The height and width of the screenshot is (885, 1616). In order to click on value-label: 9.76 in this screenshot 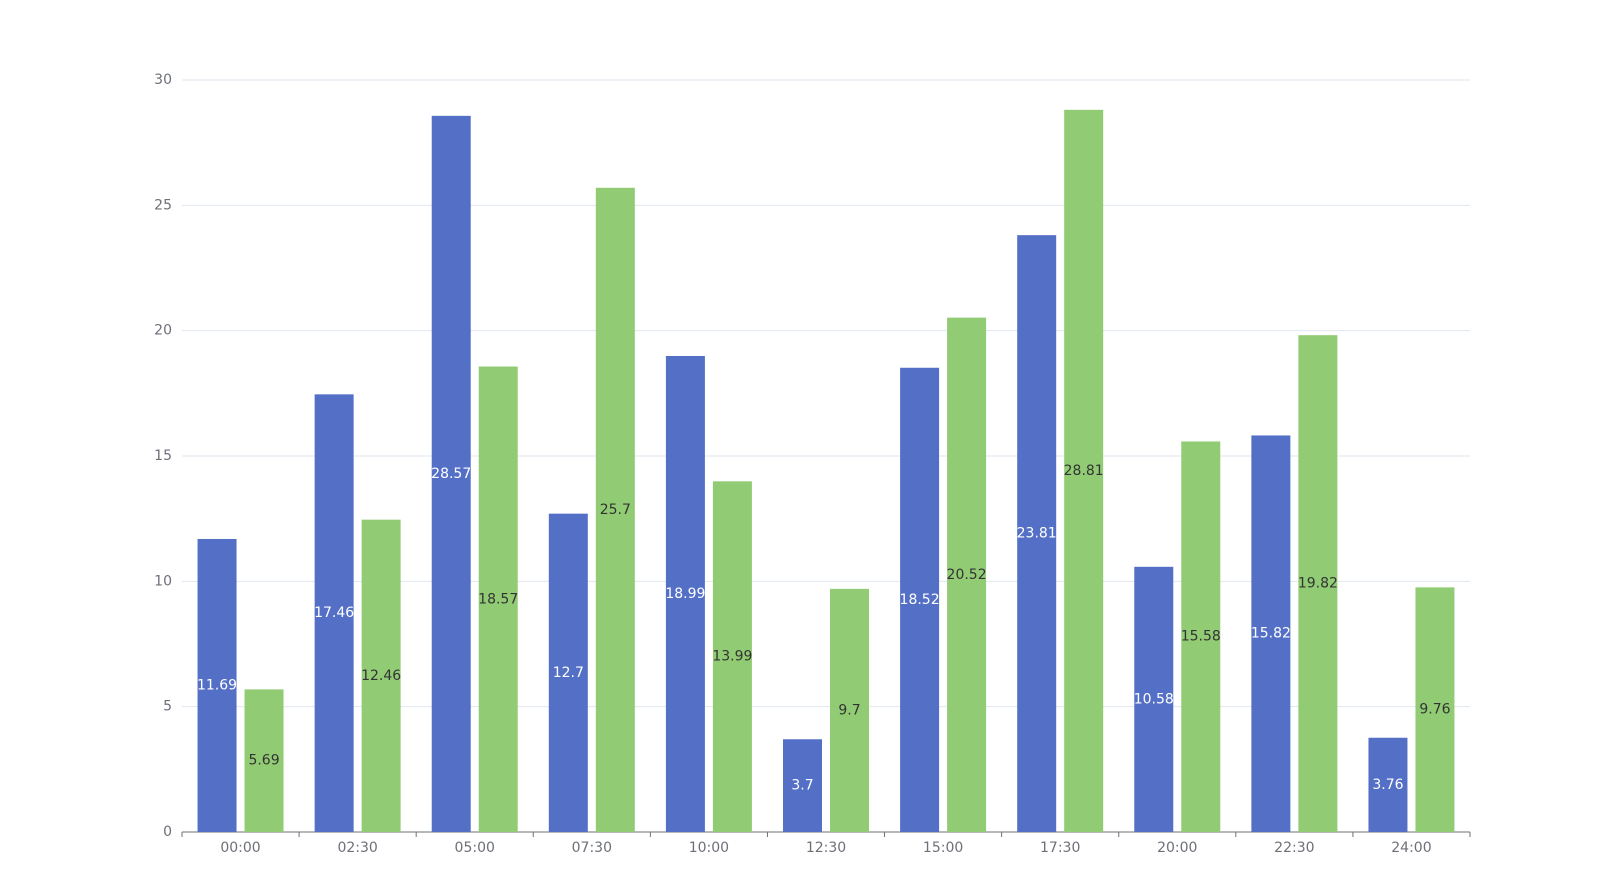, I will do `click(1434, 710)`.